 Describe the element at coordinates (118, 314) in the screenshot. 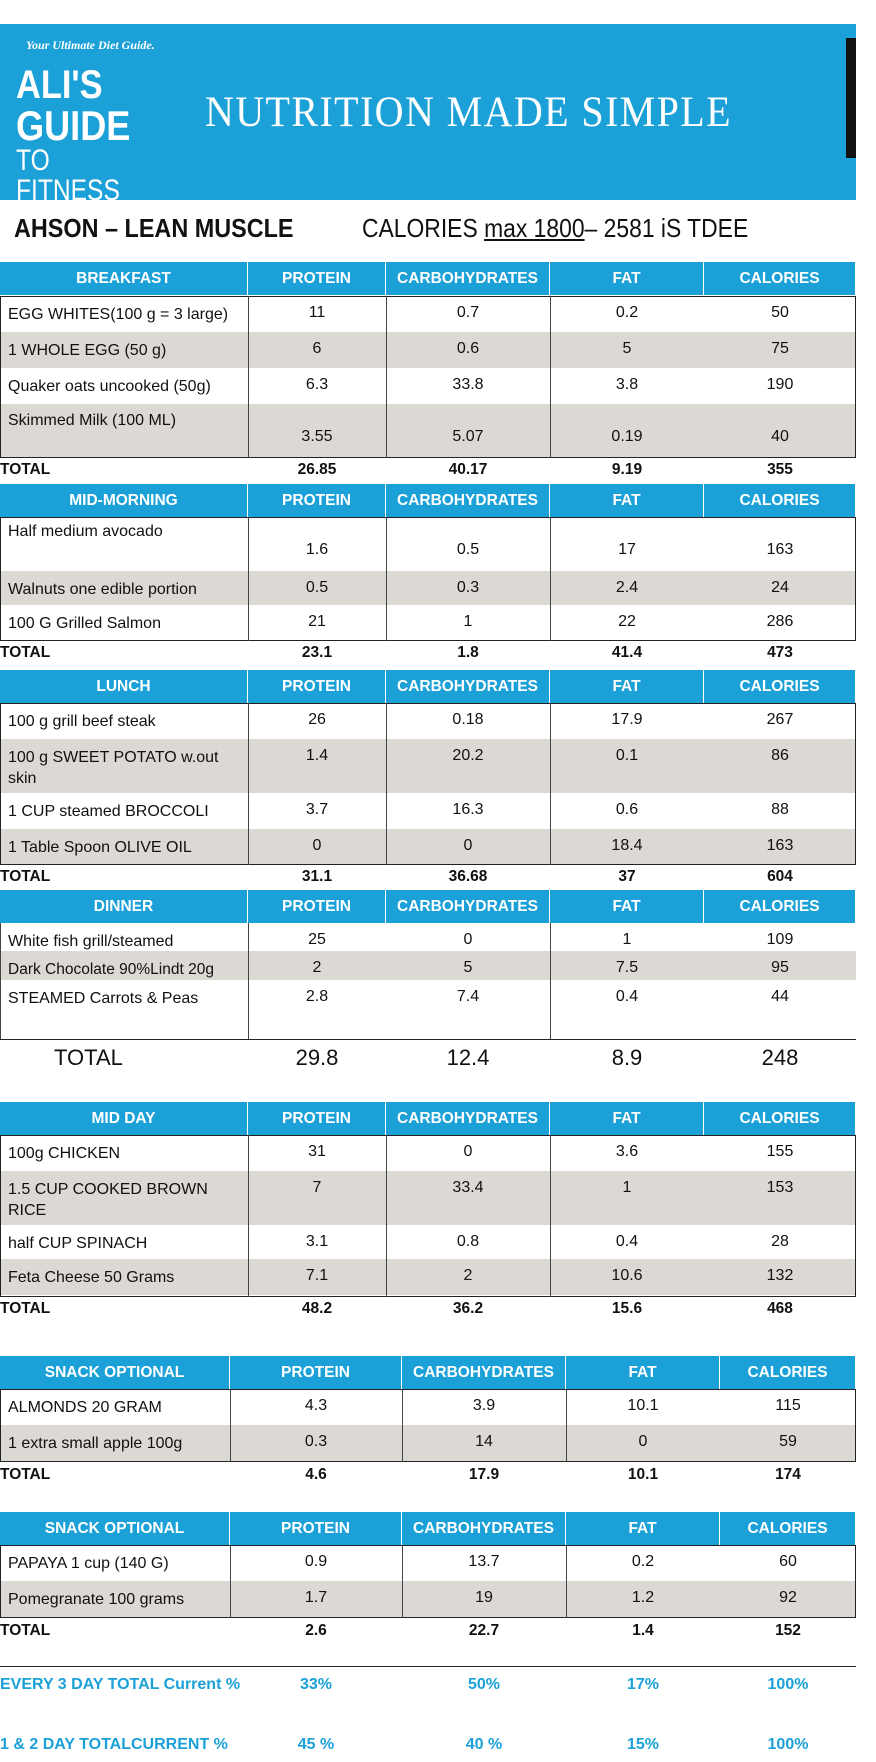

I see `food-label: EGG WHITES(100 g = 3 large)` at that location.